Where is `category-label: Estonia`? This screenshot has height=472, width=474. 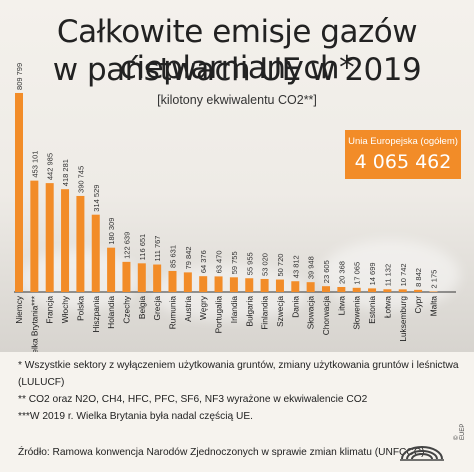
category-label: Estonia is located at coordinates (372, 310).